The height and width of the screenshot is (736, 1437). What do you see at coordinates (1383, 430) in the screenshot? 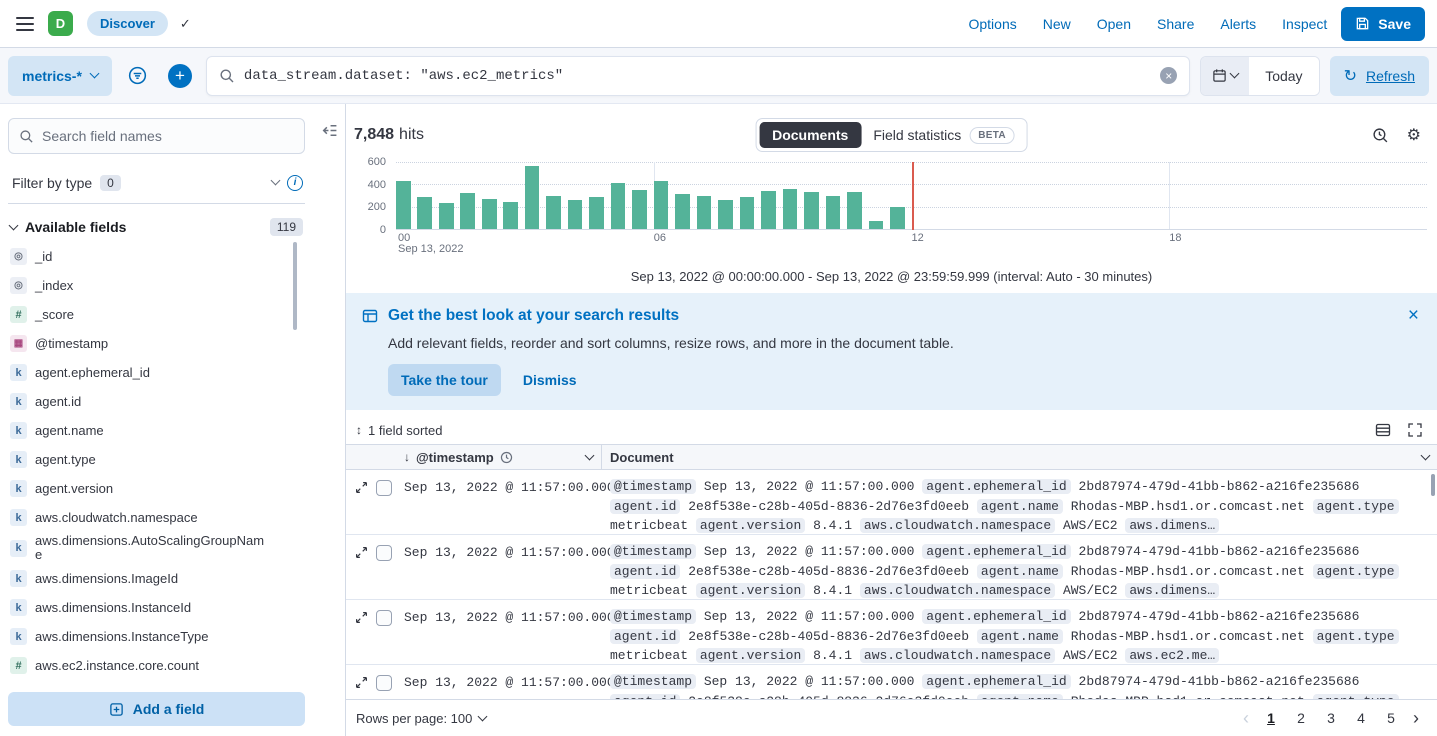
I see `display-options-button` at bounding box center [1383, 430].